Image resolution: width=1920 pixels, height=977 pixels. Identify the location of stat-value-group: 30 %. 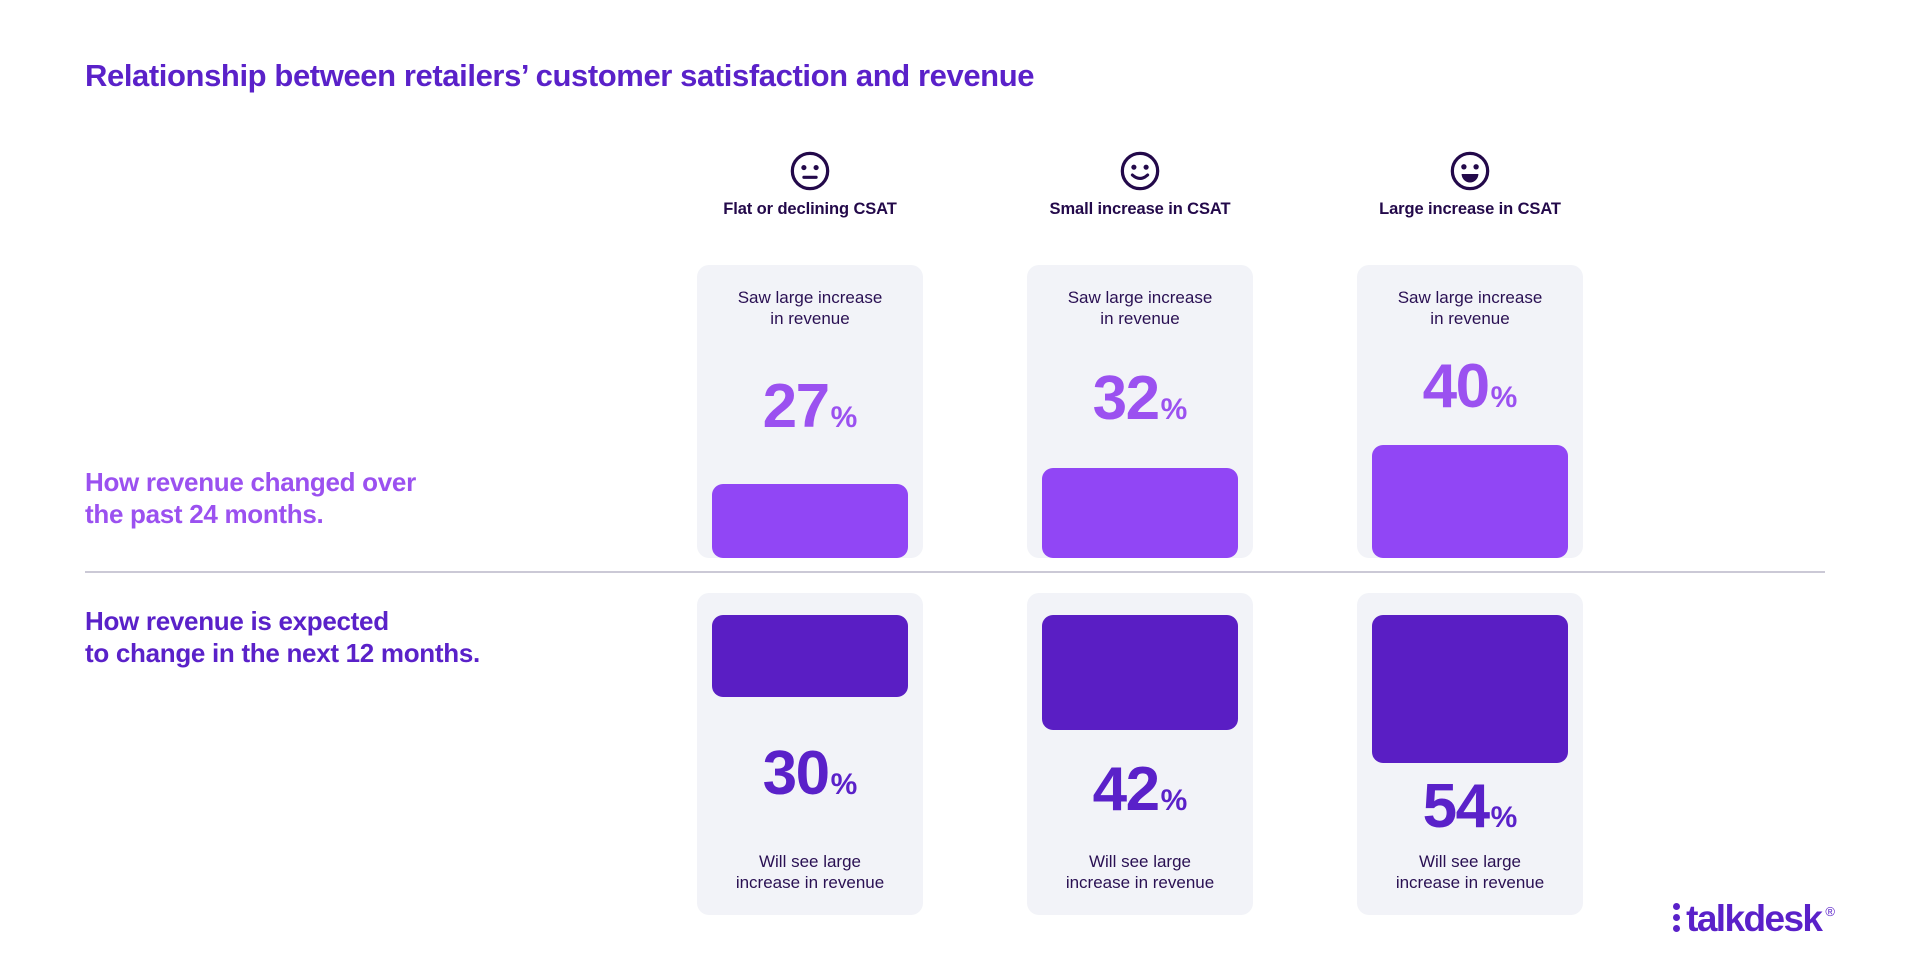
(810, 773).